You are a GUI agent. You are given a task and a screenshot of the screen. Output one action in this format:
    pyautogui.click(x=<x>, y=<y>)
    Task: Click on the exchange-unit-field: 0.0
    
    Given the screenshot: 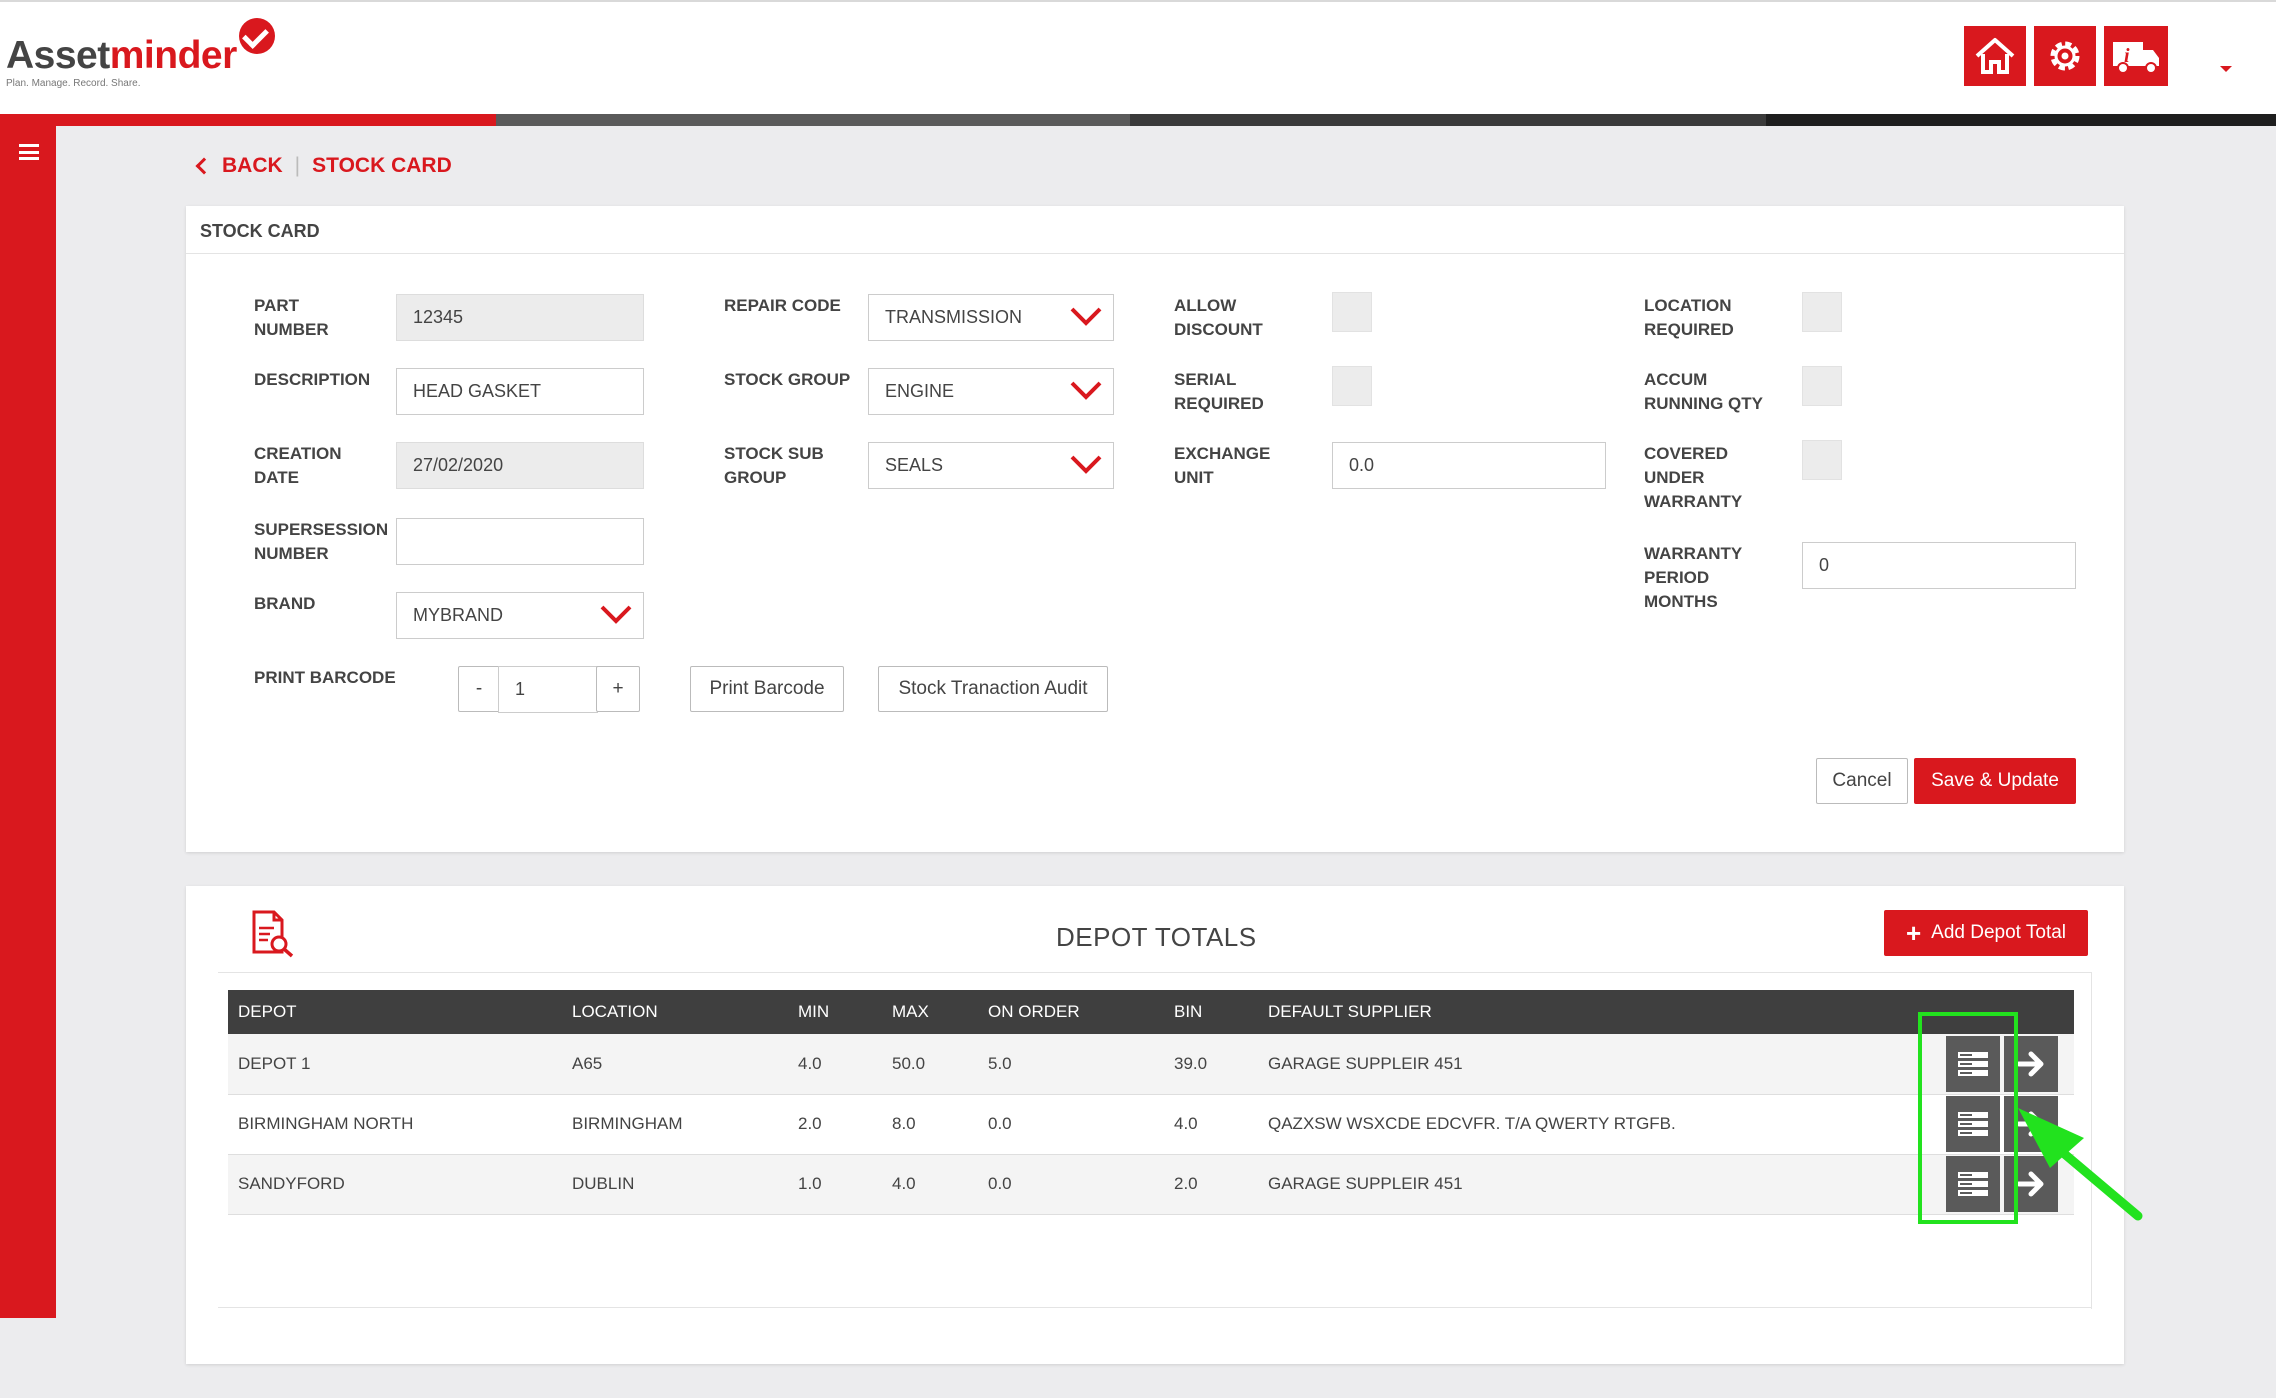 What is the action you would take?
    pyautogui.click(x=1469, y=465)
    